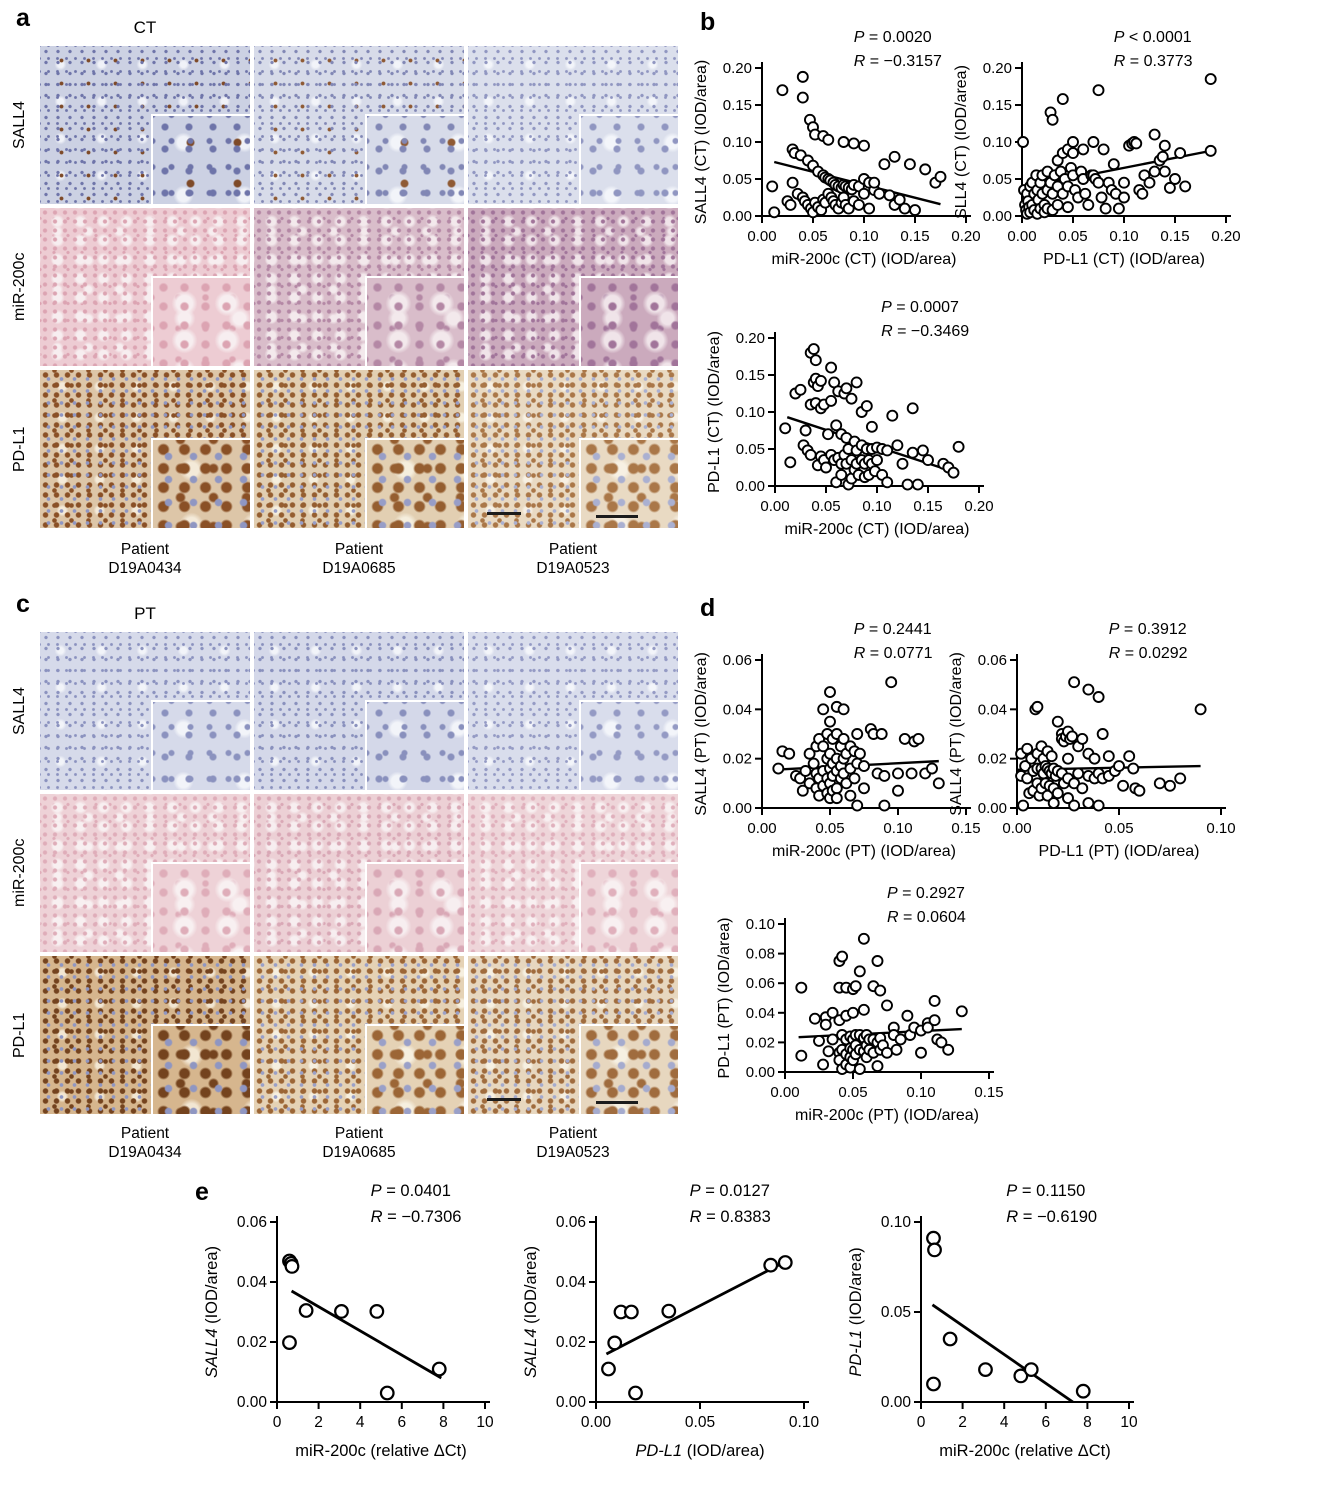 The height and width of the screenshot is (1492, 1336). Describe the element at coordinates (730, 1191) in the screenshot. I see `svg-text: P = 0.0127` at that location.